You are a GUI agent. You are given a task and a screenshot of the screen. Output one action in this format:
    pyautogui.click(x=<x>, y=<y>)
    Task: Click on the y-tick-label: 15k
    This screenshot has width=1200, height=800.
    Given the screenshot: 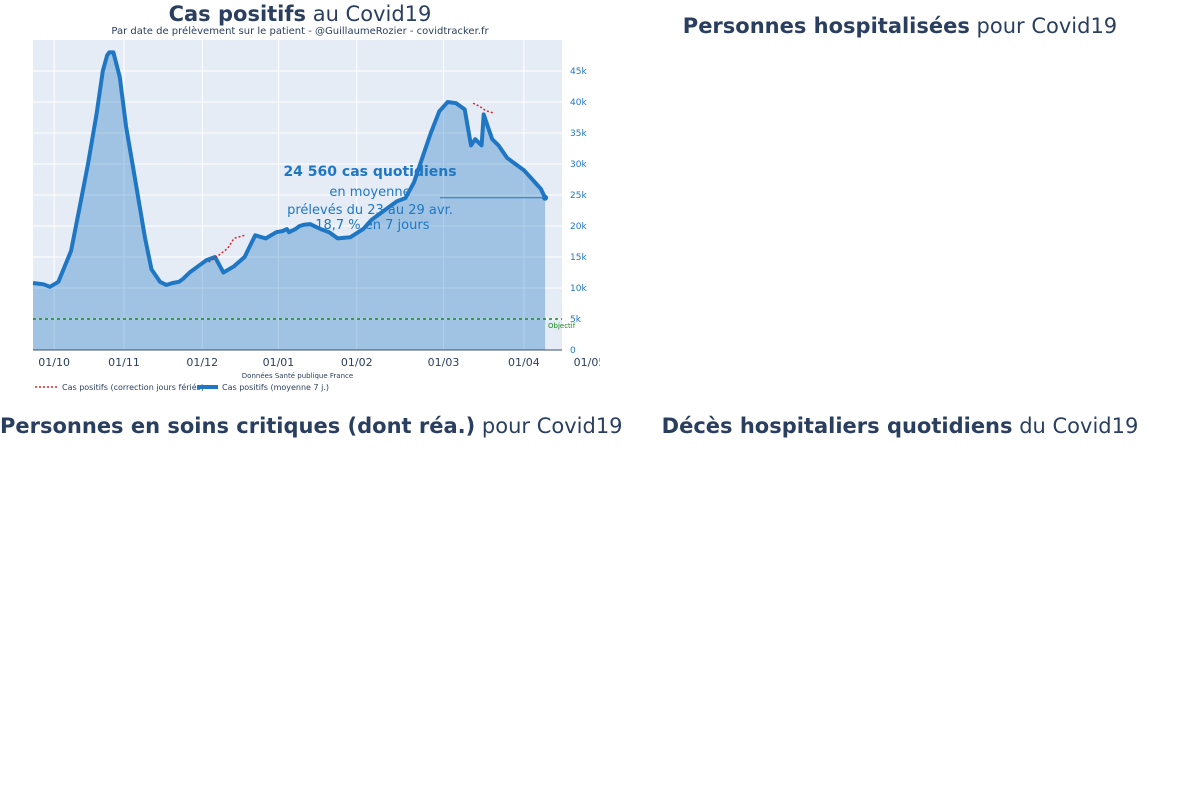 What is the action you would take?
    pyautogui.click(x=578, y=258)
    